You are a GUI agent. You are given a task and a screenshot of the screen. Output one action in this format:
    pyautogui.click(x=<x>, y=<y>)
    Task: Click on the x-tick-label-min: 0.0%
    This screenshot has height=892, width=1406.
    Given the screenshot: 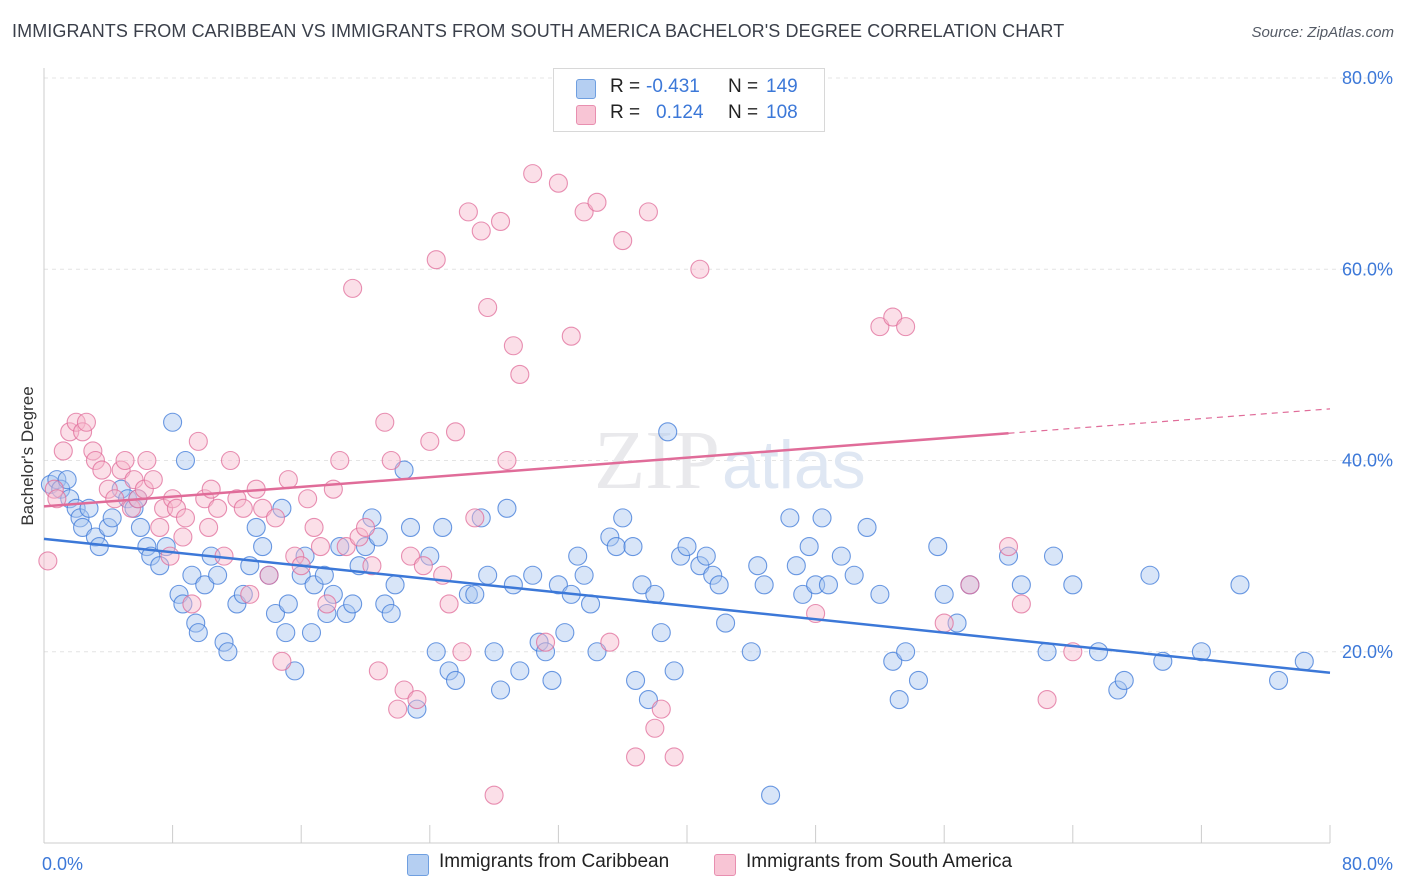 What is the action you would take?
    pyautogui.click(x=62, y=864)
    